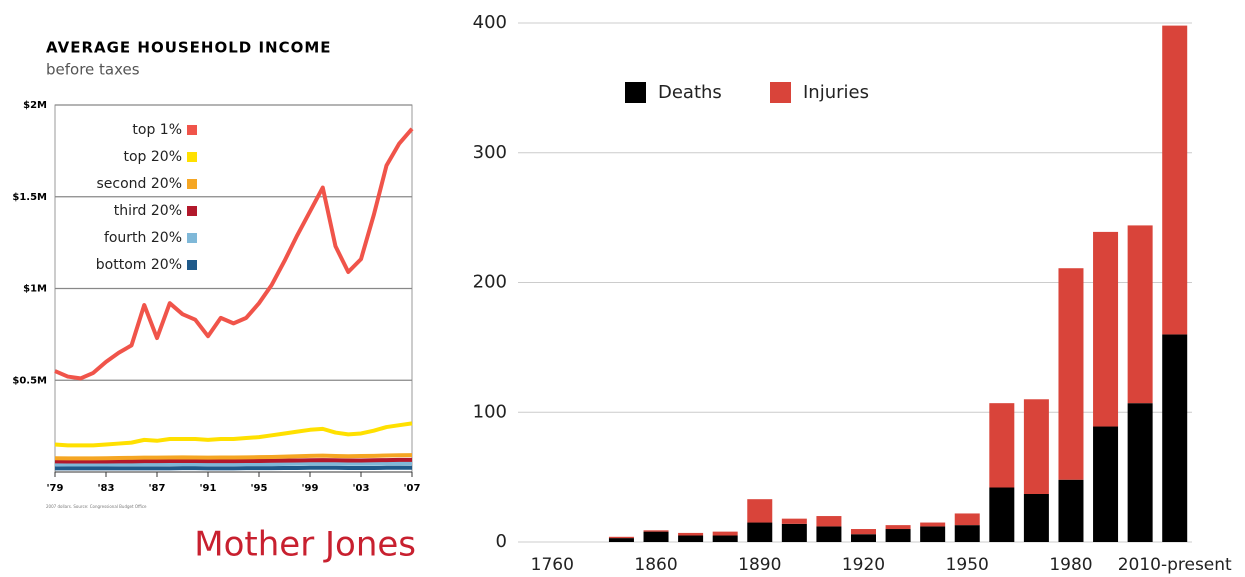  I want to click on x-tick-label: '03, so click(361, 488).